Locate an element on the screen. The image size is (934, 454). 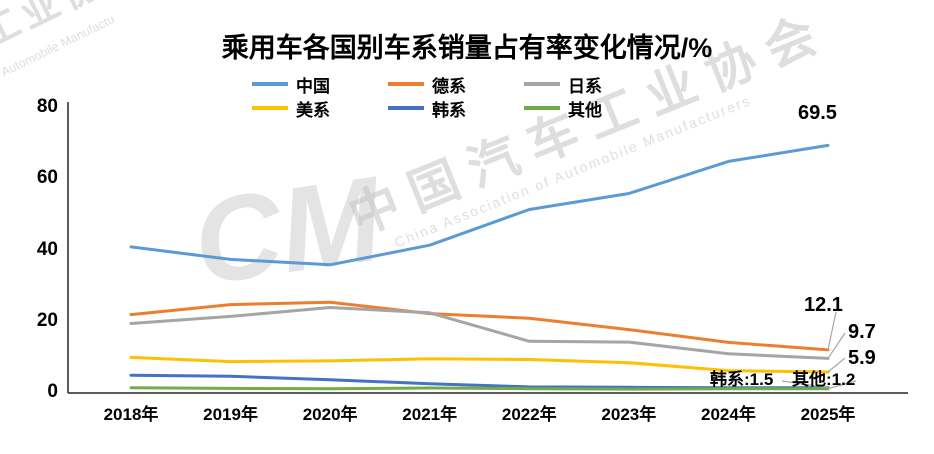
y-tick-20: 20 is located at coordinates (47, 320).